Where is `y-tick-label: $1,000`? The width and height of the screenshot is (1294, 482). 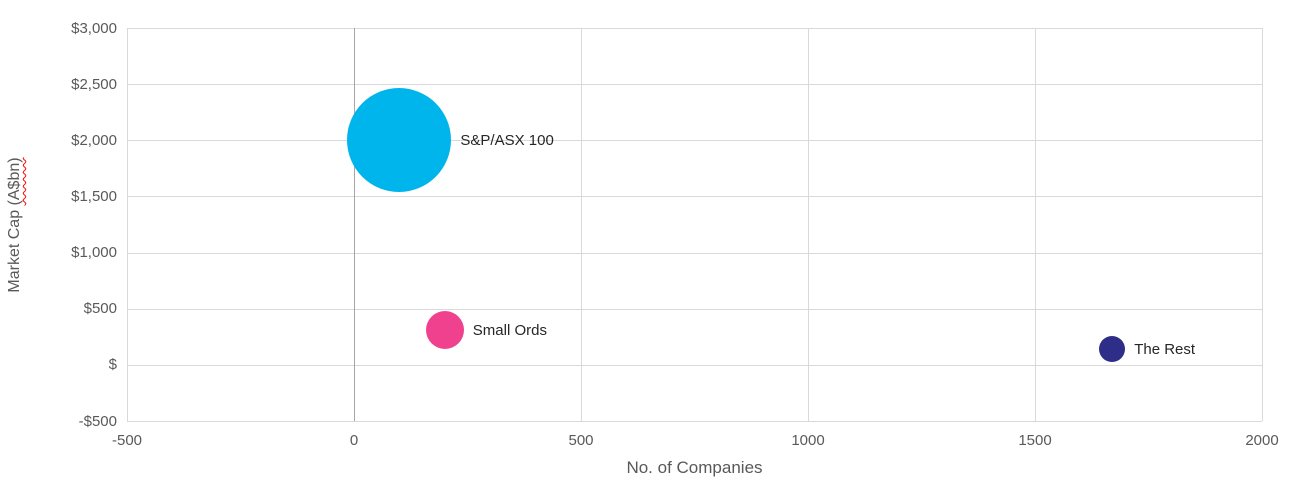
y-tick-label: $1,000 is located at coordinates (94, 253).